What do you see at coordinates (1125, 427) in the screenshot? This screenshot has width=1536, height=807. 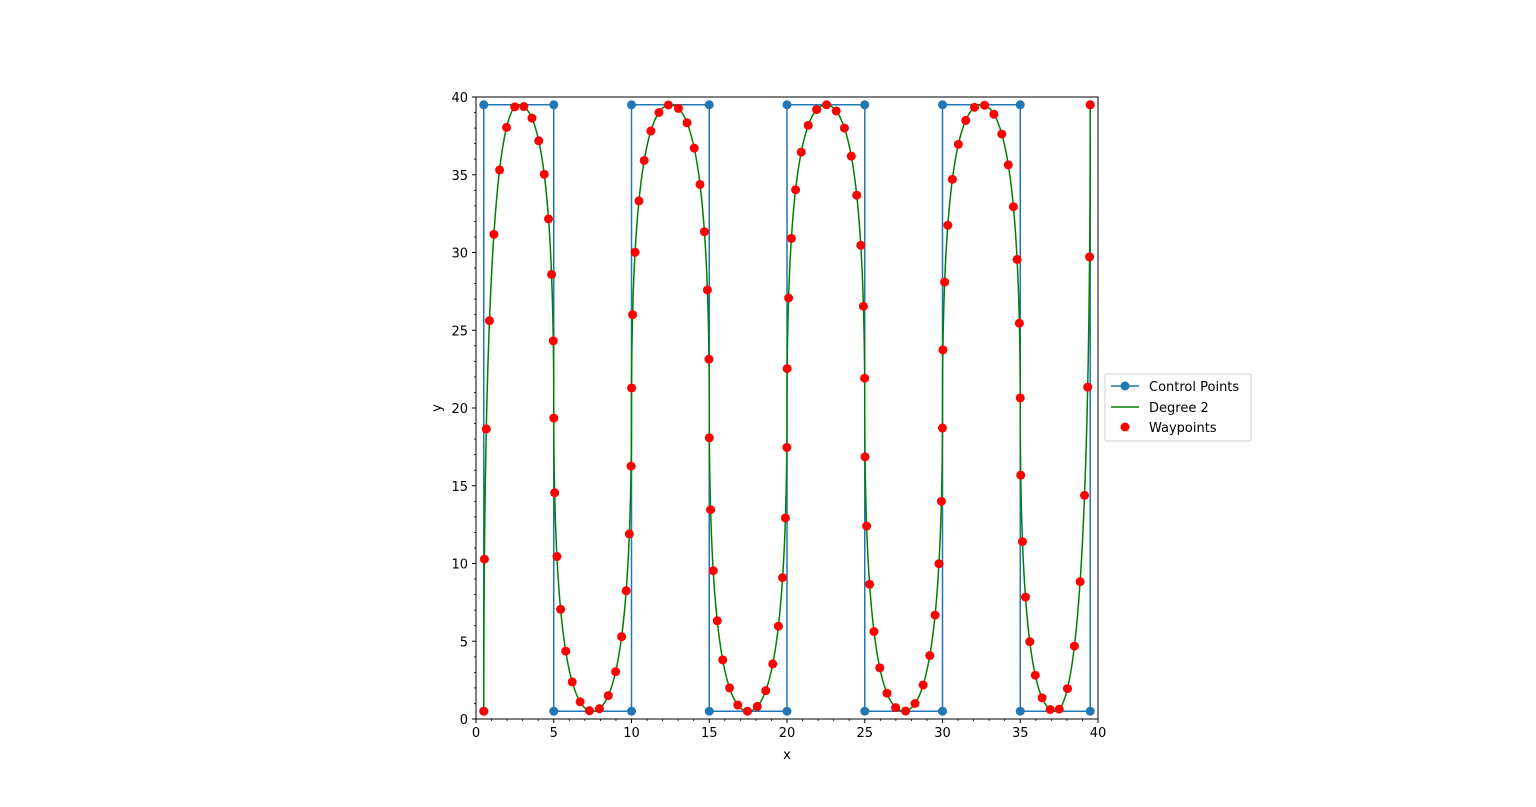 I see `legend-waypoints-marker` at bounding box center [1125, 427].